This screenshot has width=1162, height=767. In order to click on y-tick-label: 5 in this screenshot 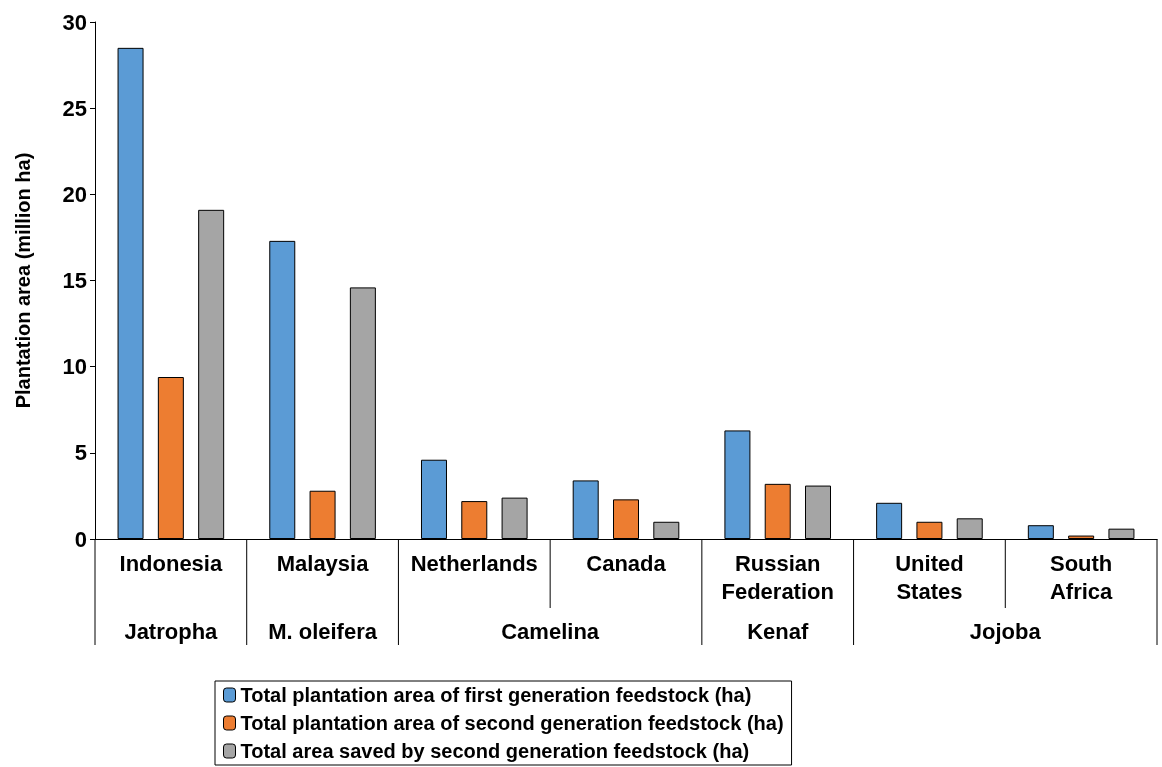, I will do `click(80, 453)`.